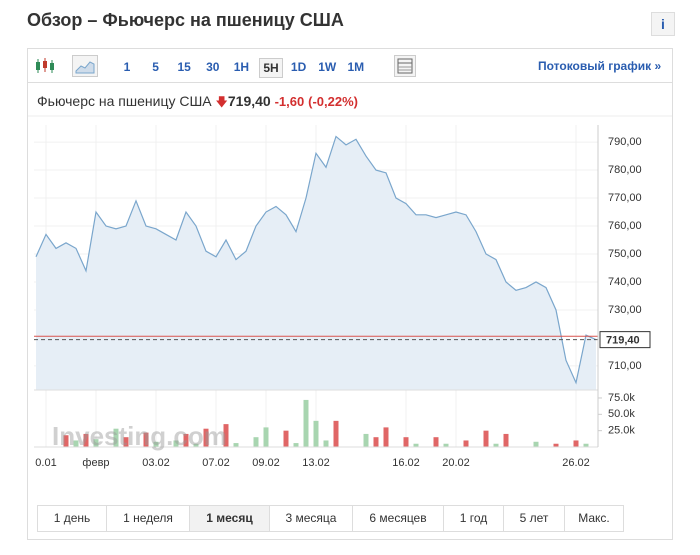  I want to click on volume-tick-label: 50.0k, so click(621, 414).